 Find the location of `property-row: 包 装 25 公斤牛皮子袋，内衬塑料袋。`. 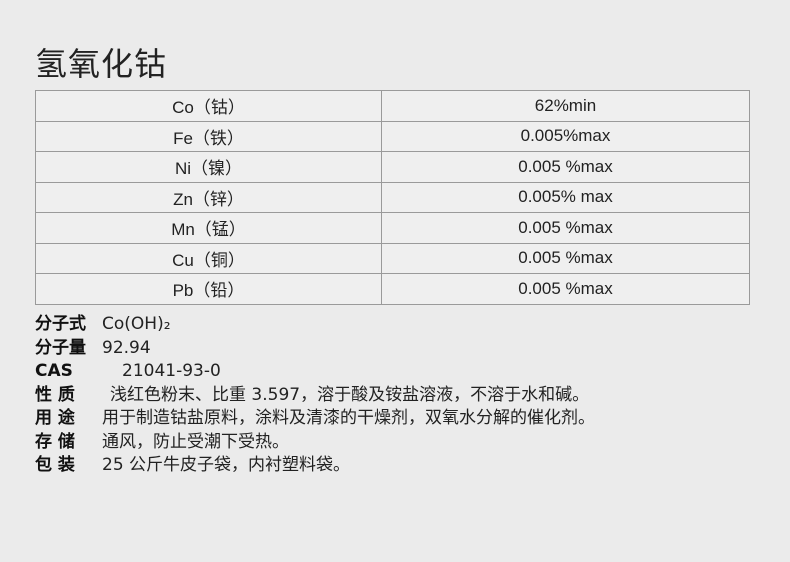

property-row: 包 装 25 公斤牛皮子袋，内衬塑料袋。 is located at coordinates (315, 466).